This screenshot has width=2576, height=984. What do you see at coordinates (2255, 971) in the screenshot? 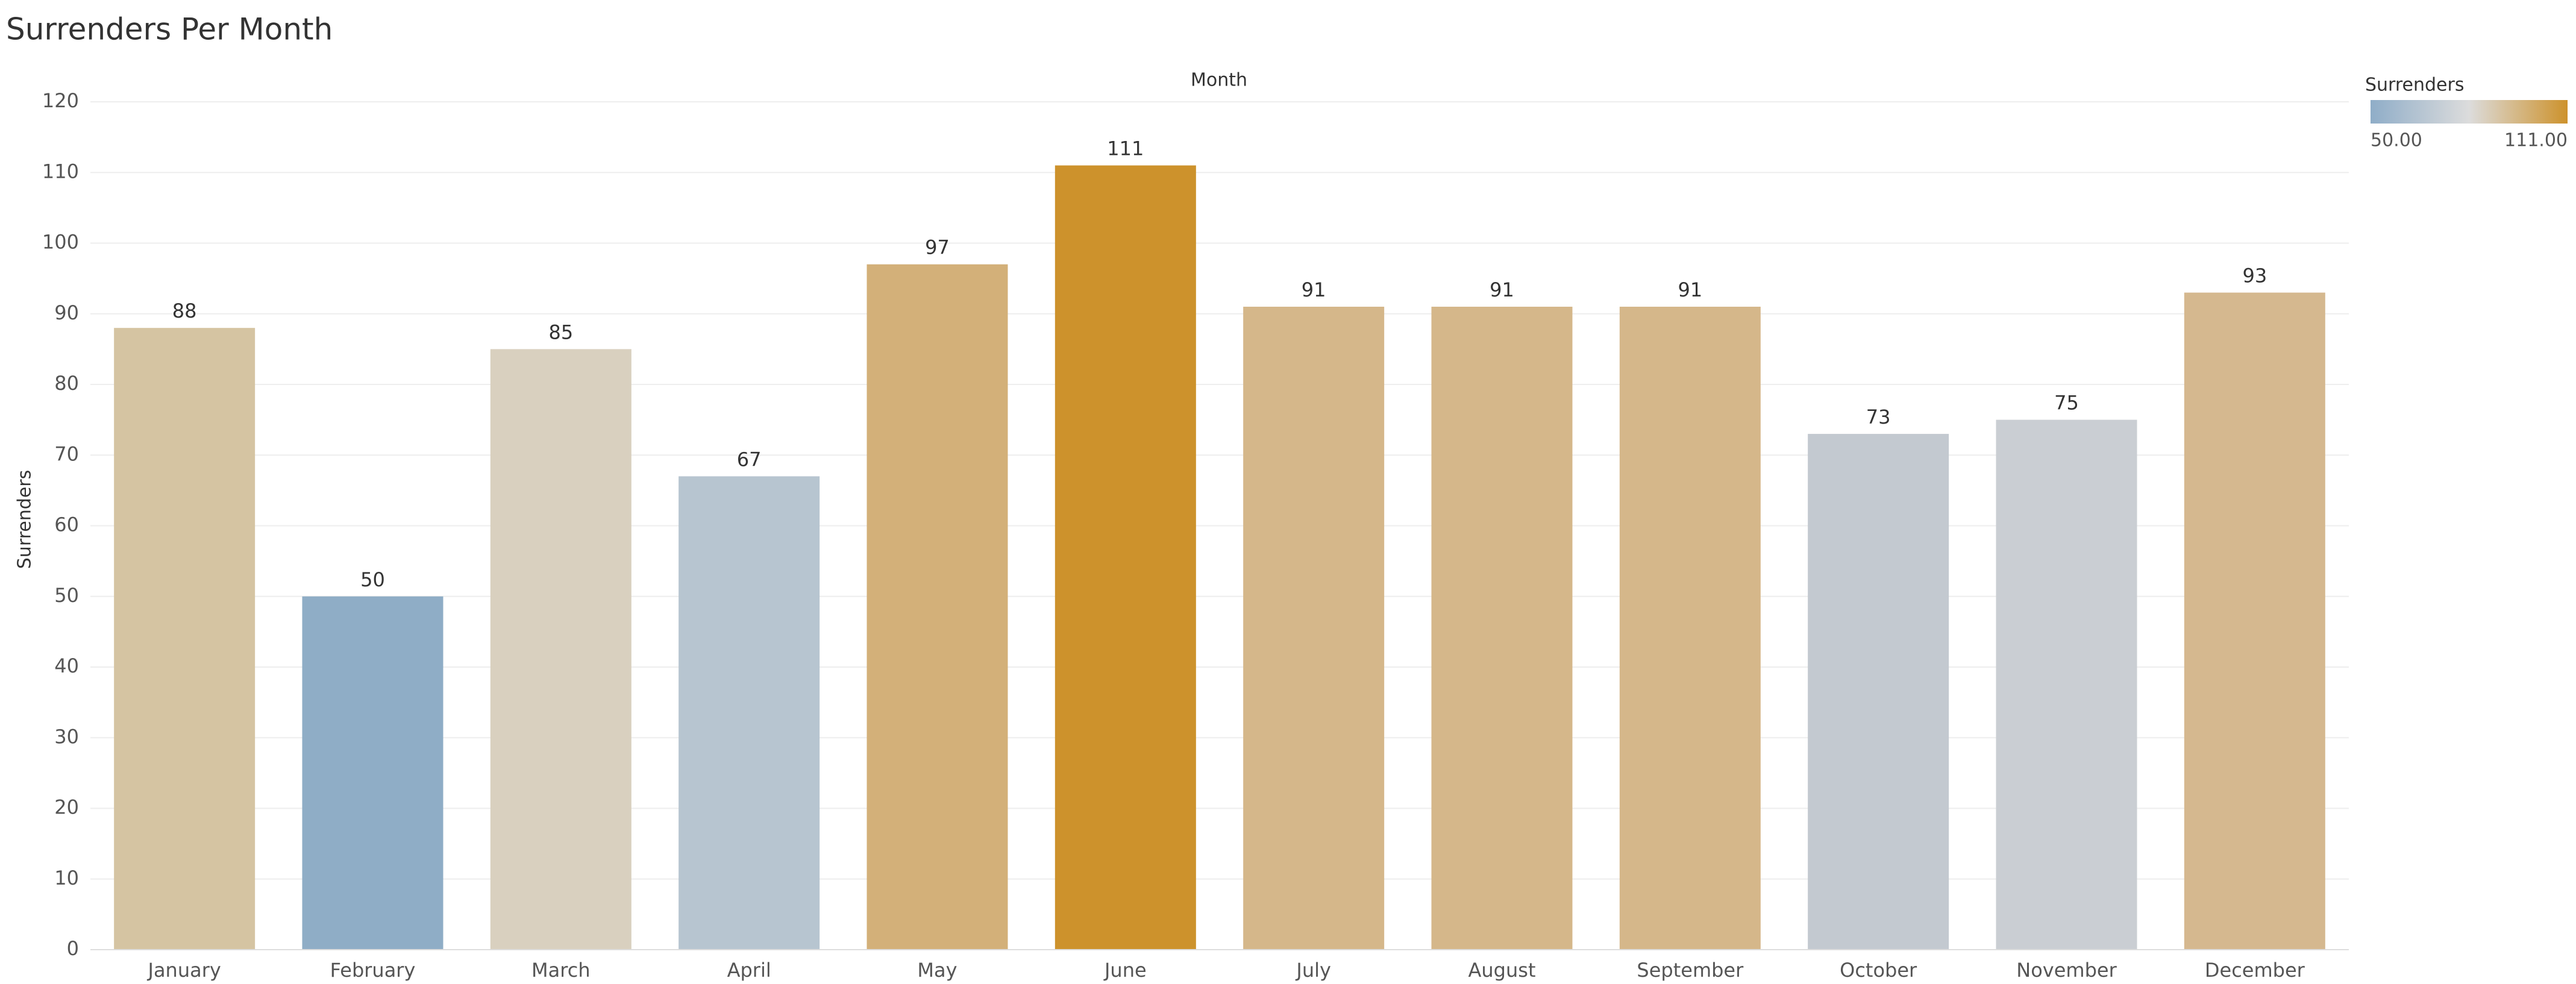
I see `x-tick-label: December` at bounding box center [2255, 971].